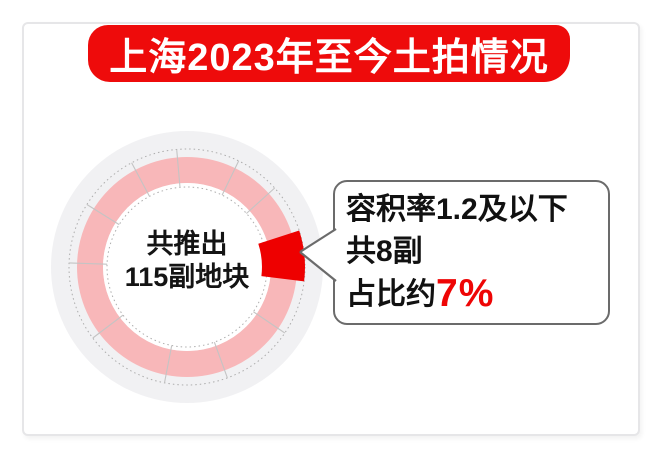 This screenshot has height=457, width=660. Describe the element at coordinates (457, 209) in the screenshot. I see `callout-line-1: 容积率1.2及以下` at that location.